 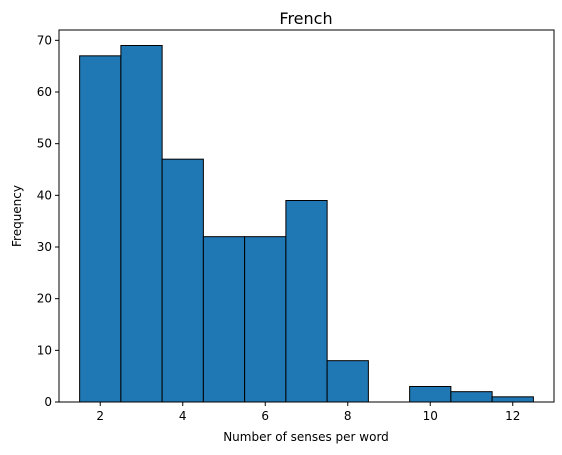 I want to click on x-tick-label: 10, so click(x=430, y=416).